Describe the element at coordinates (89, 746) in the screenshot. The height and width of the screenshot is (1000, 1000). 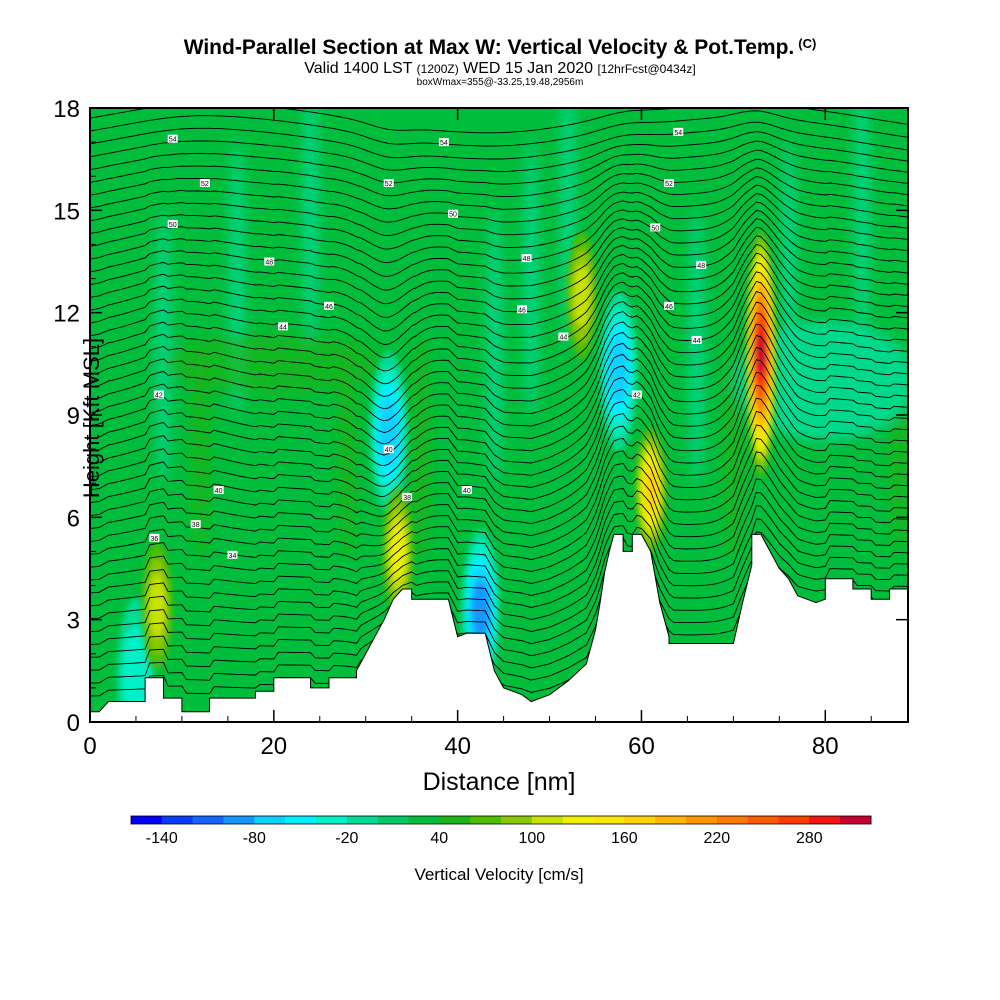
I see `x-tick-label: 0` at that location.